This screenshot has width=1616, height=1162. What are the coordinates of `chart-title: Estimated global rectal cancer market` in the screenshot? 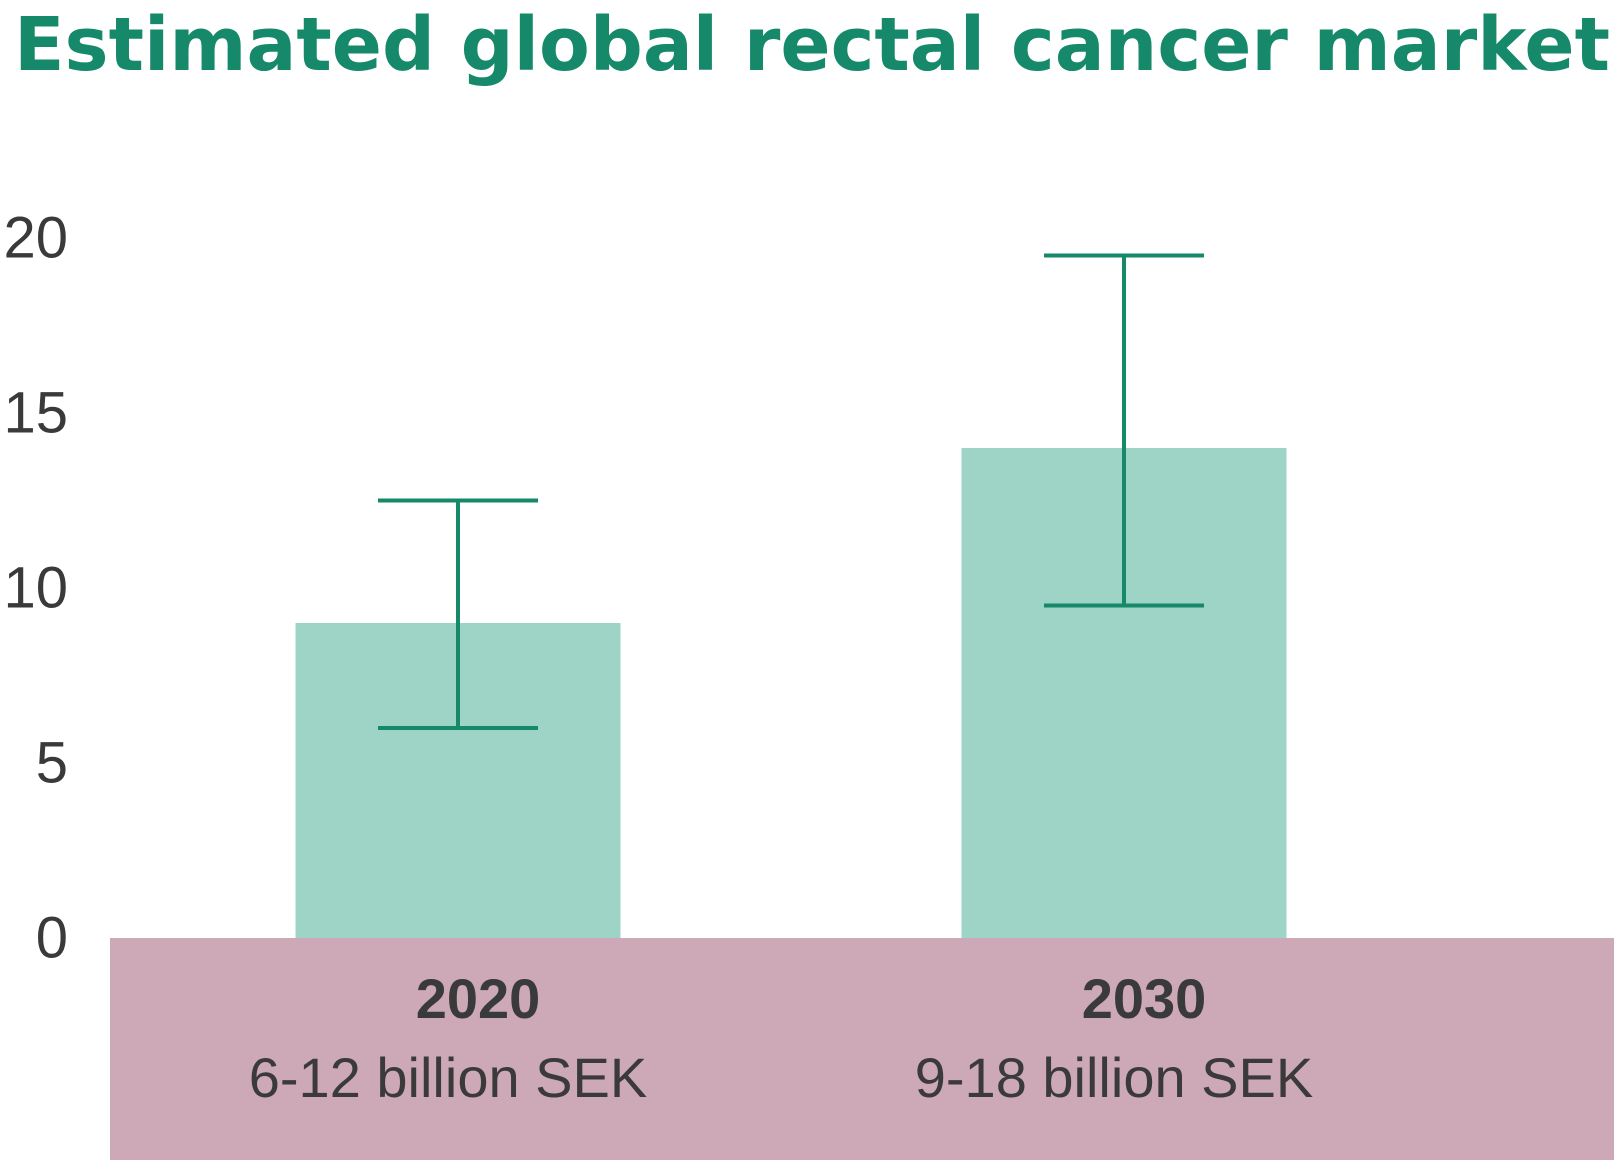 It's located at (812, 45).